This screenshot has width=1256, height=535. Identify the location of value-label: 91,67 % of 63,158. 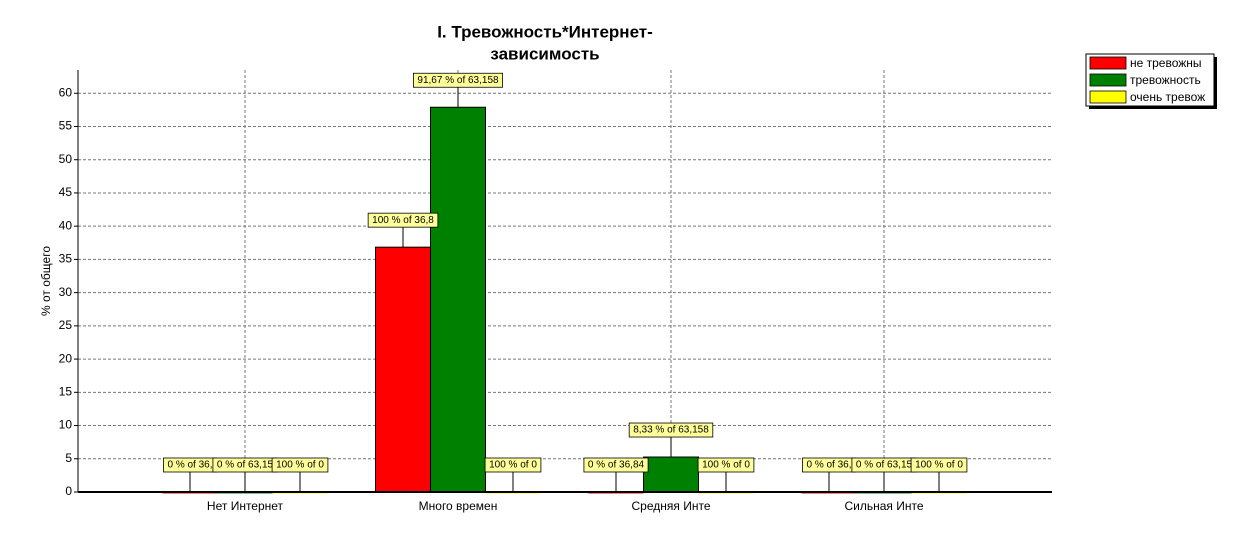
(458, 80).